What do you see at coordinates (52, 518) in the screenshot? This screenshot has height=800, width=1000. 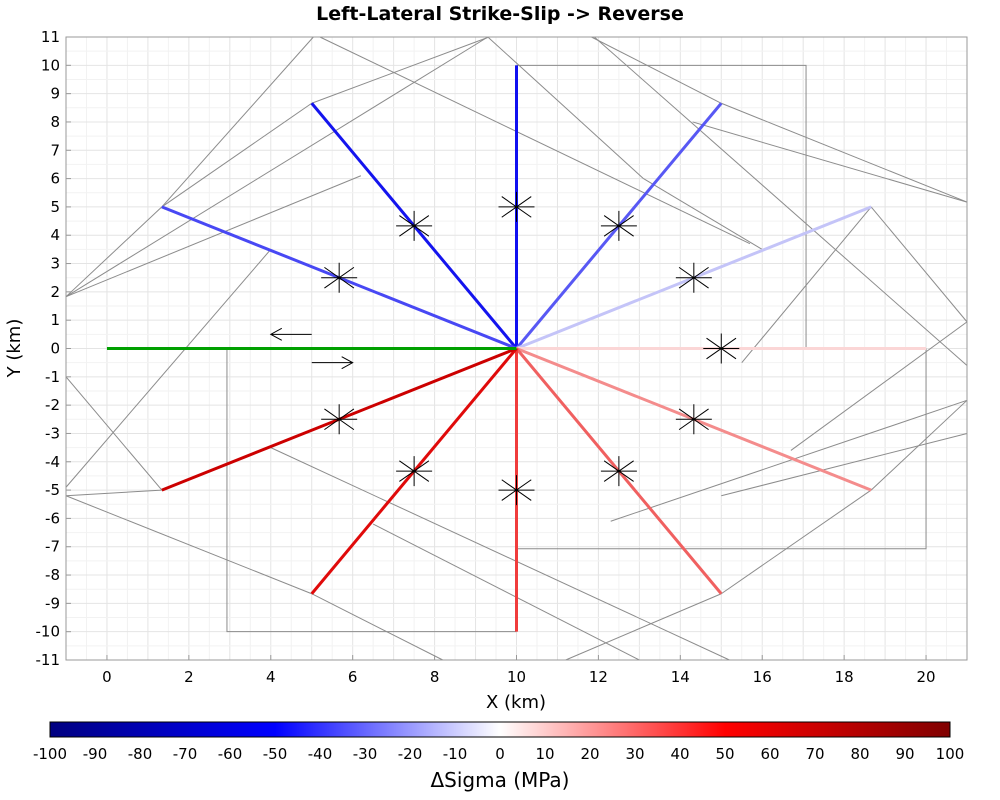 I see `y-tick-label: -6` at bounding box center [52, 518].